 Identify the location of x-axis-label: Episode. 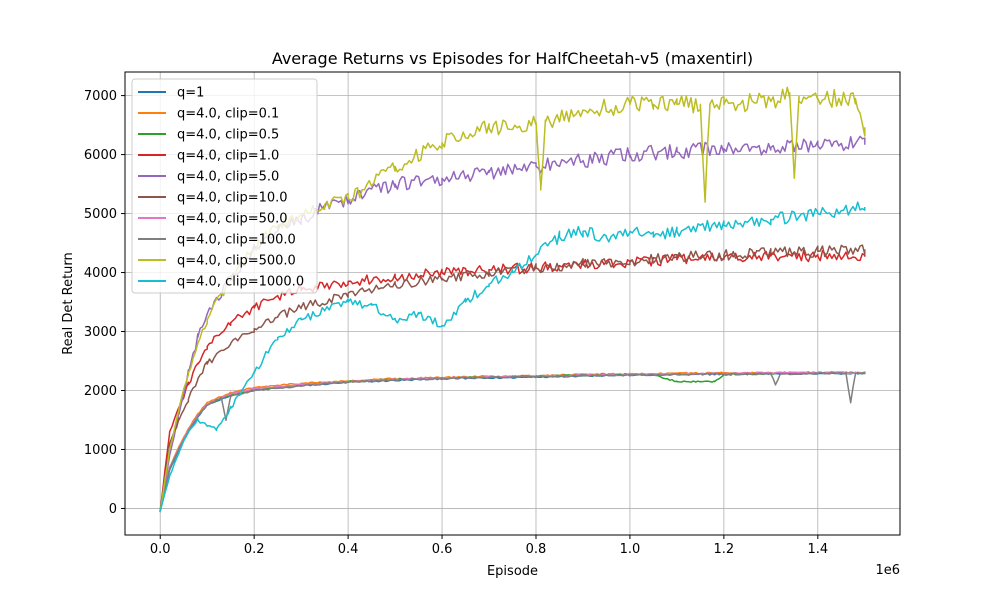
(512, 571).